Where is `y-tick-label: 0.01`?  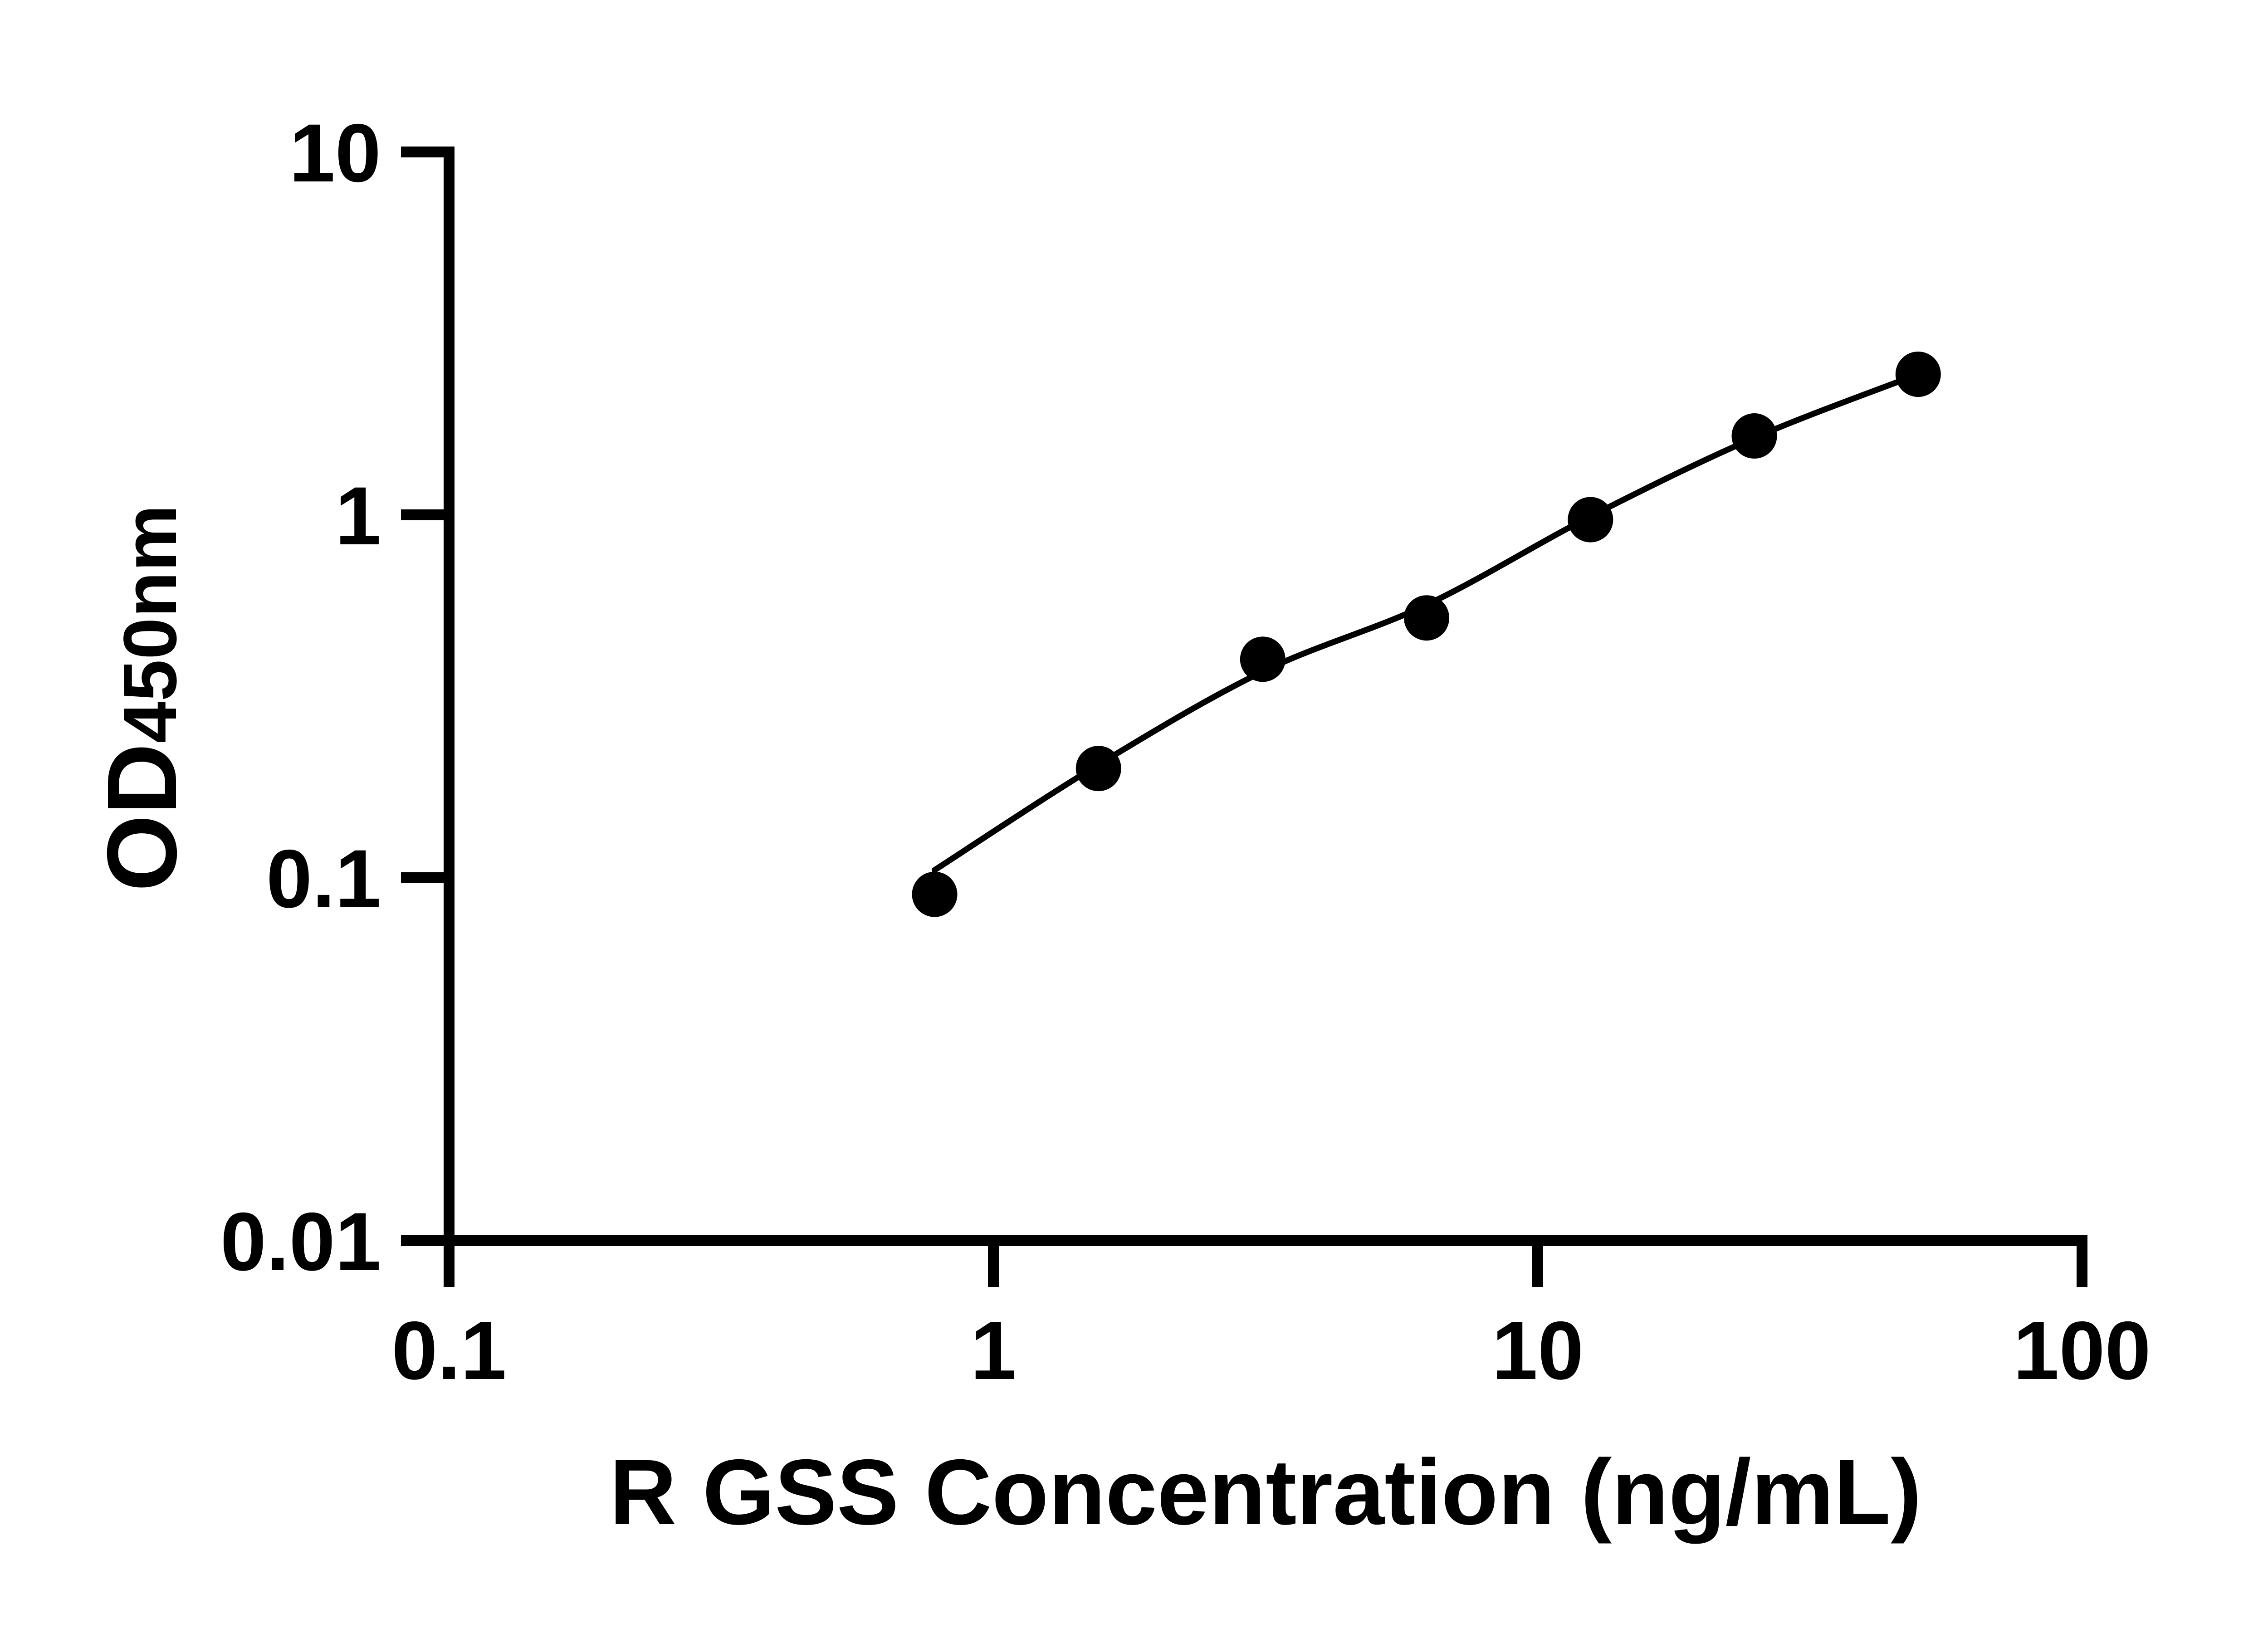 y-tick-label: 0.01 is located at coordinates (300, 1241).